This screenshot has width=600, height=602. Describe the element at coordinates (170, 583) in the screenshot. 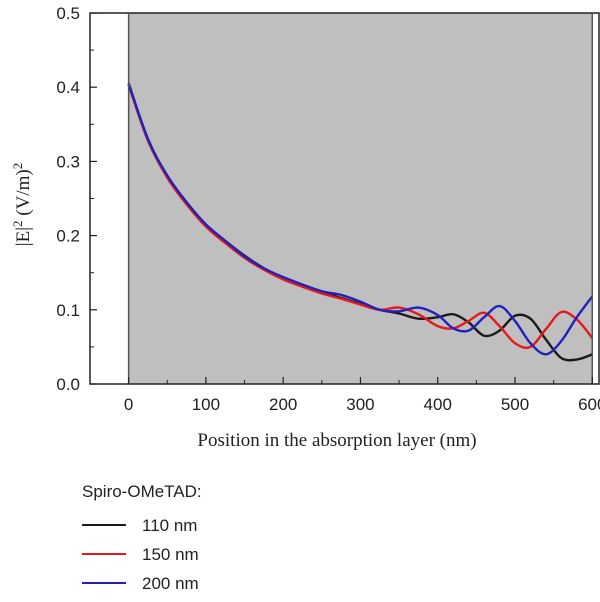

I see `legend-label: 200 nm` at that location.